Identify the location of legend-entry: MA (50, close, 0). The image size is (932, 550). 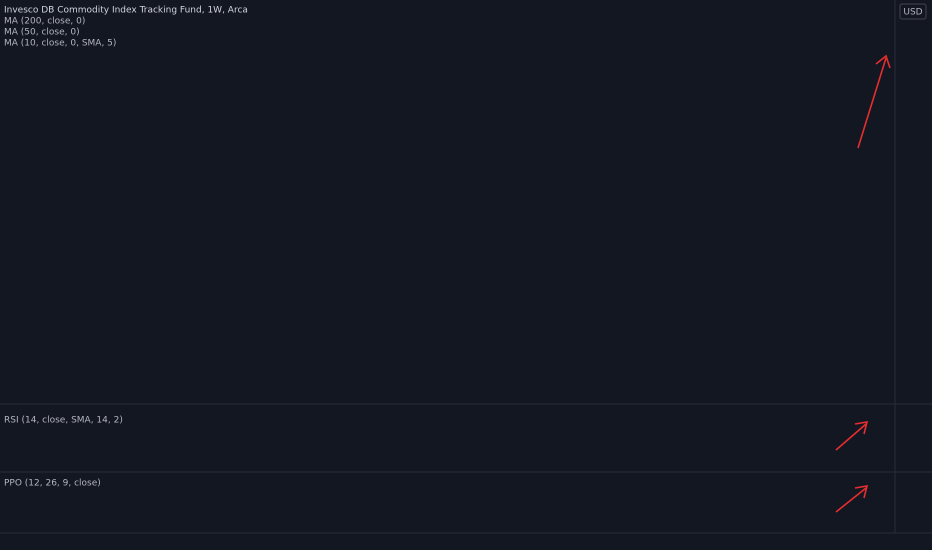
(42, 33).